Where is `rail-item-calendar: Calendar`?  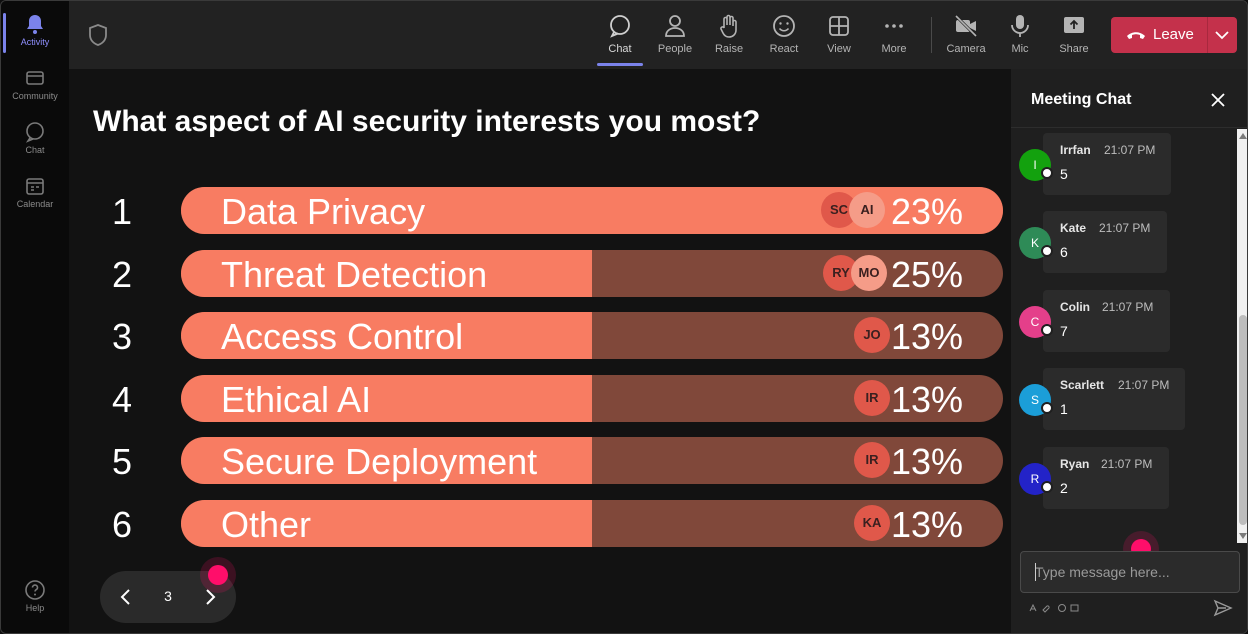
rail-item-calendar: Calendar is located at coordinates (35, 196).